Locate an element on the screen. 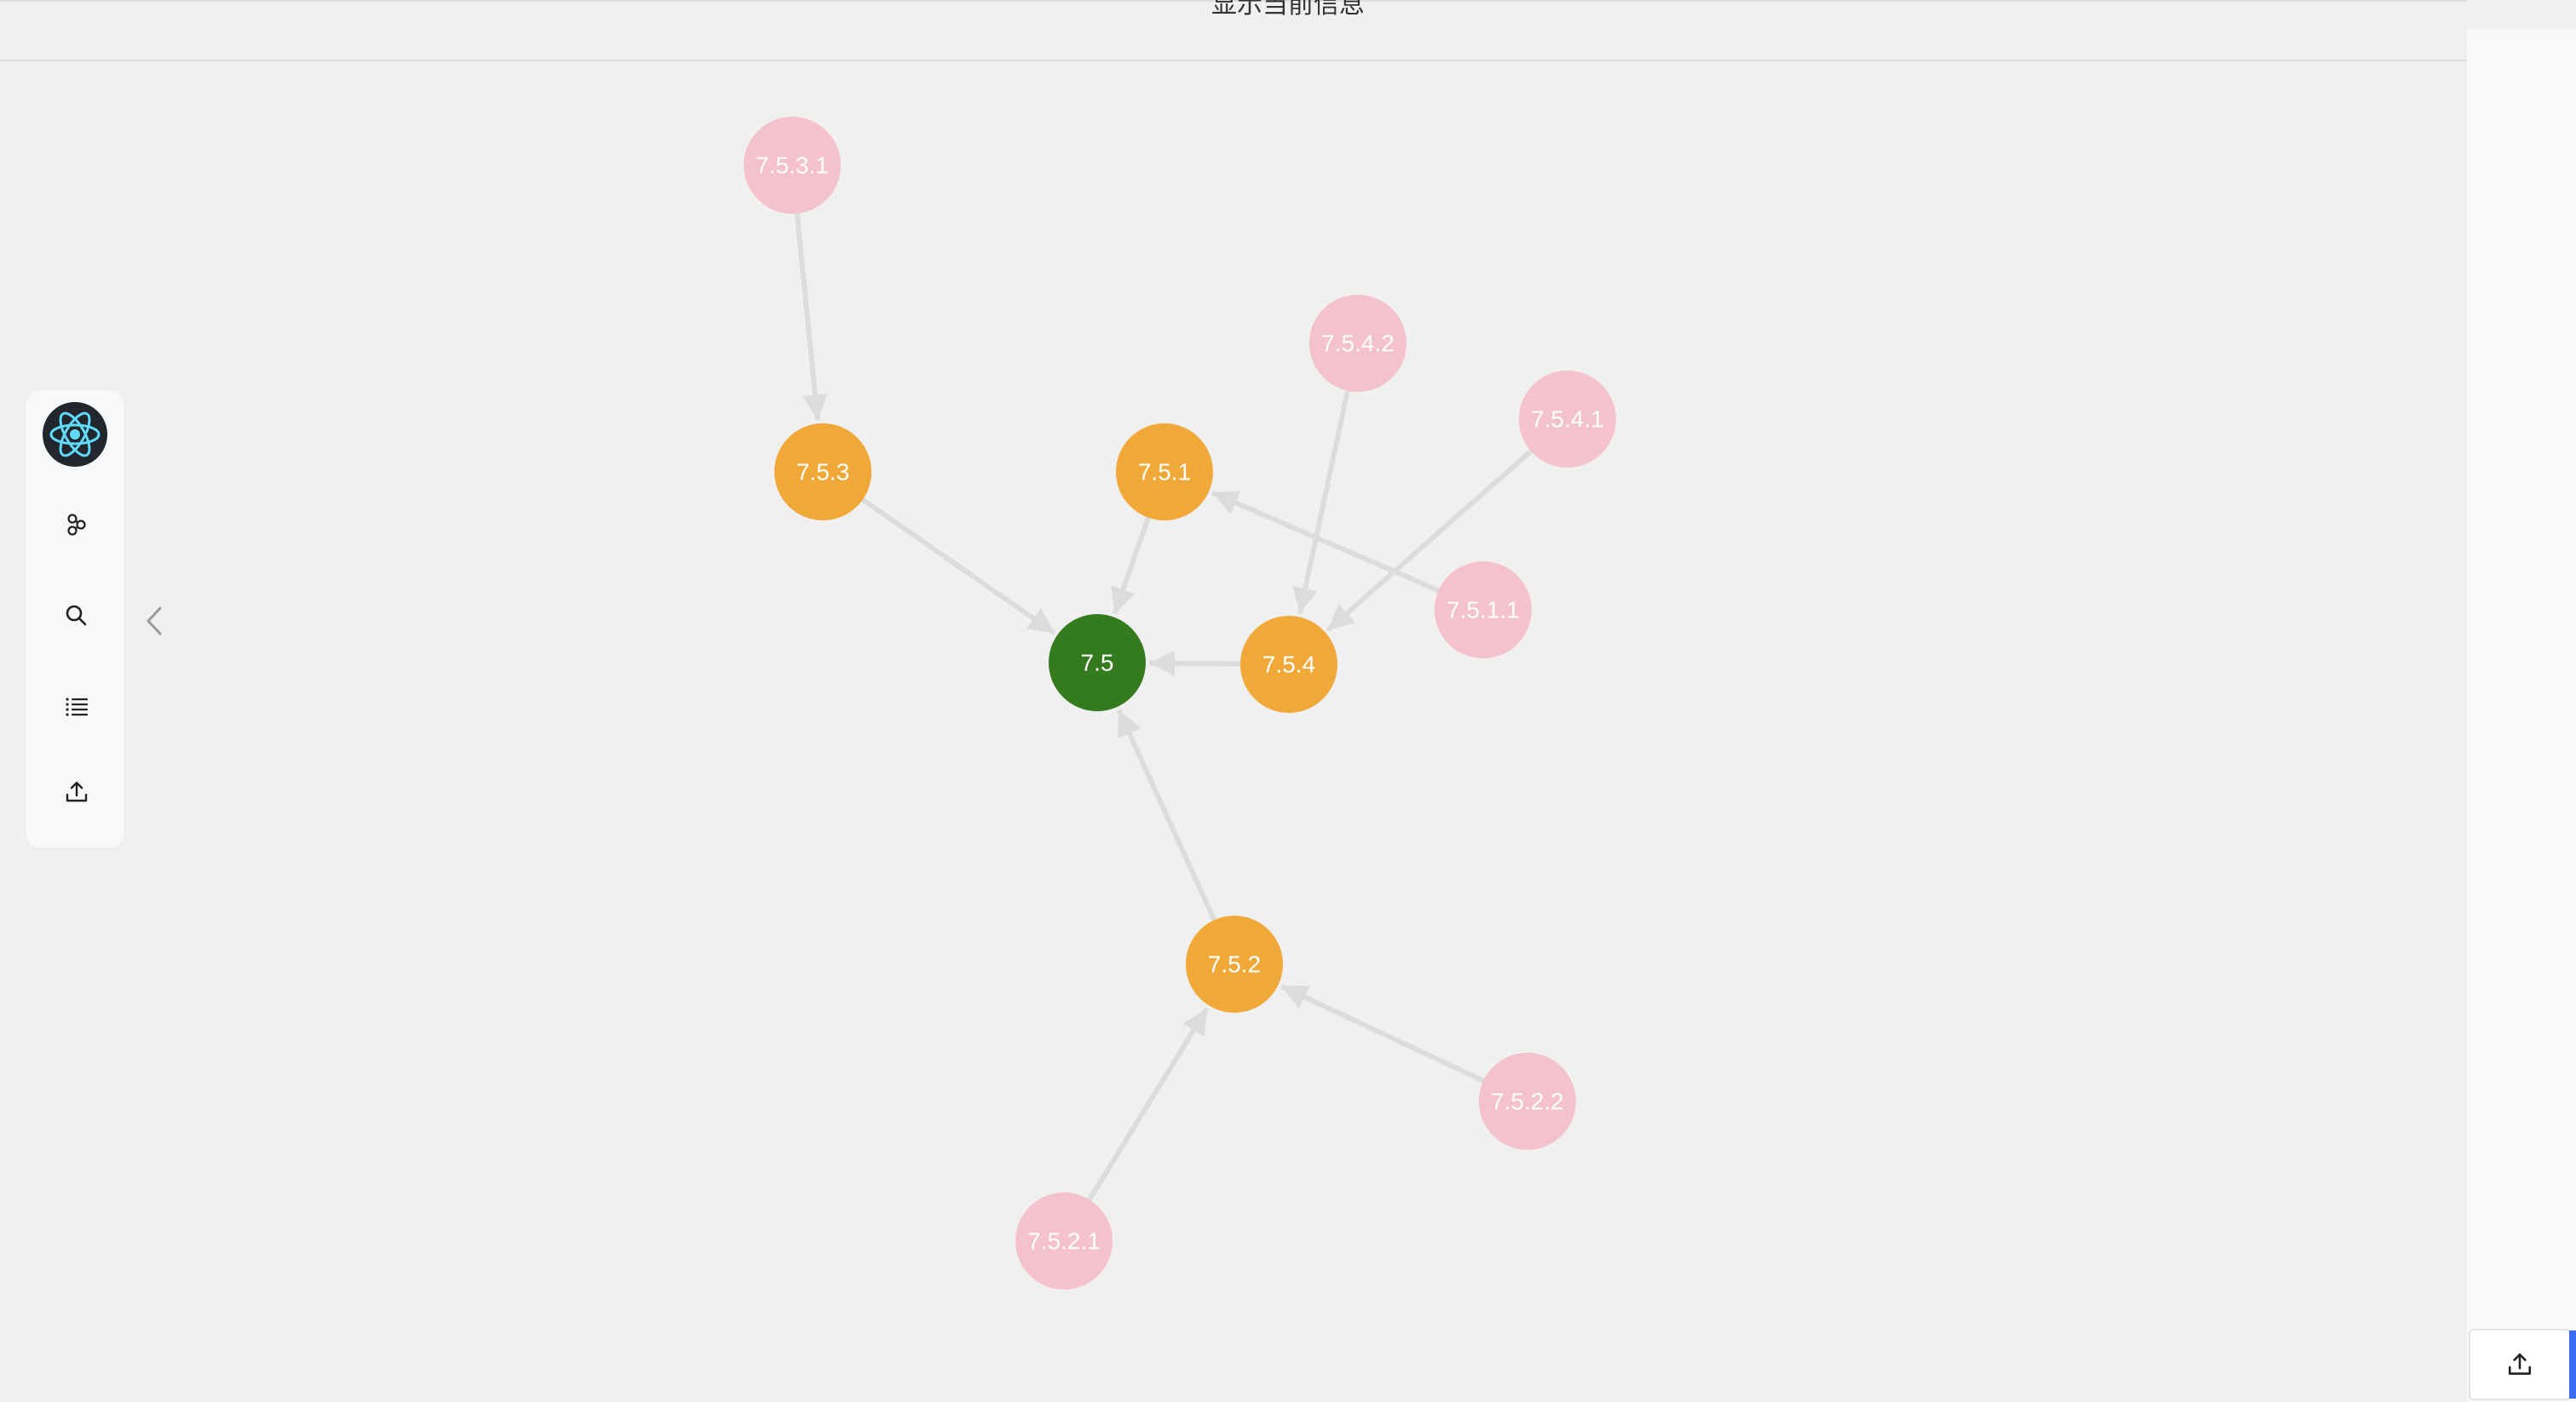 The image size is (2576, 1402). search-icon is located at coordinates (77, 615).